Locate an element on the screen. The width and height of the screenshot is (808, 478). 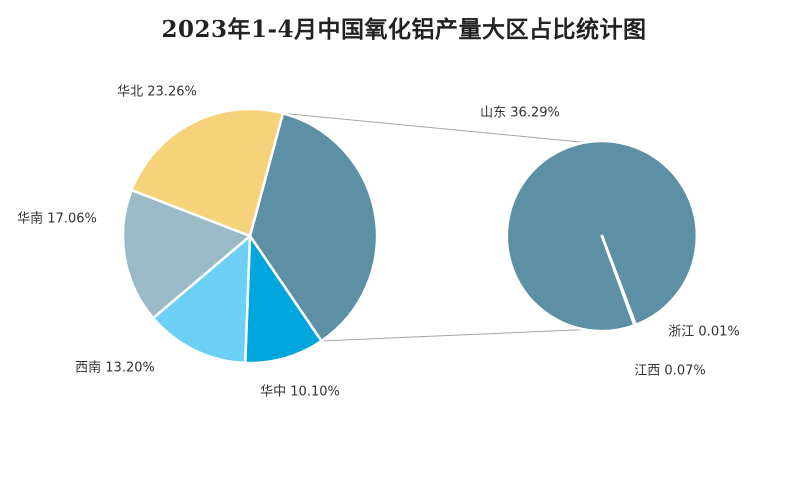
data-label-main-4: 华南 17.06% is located at coordinates (57, 219).